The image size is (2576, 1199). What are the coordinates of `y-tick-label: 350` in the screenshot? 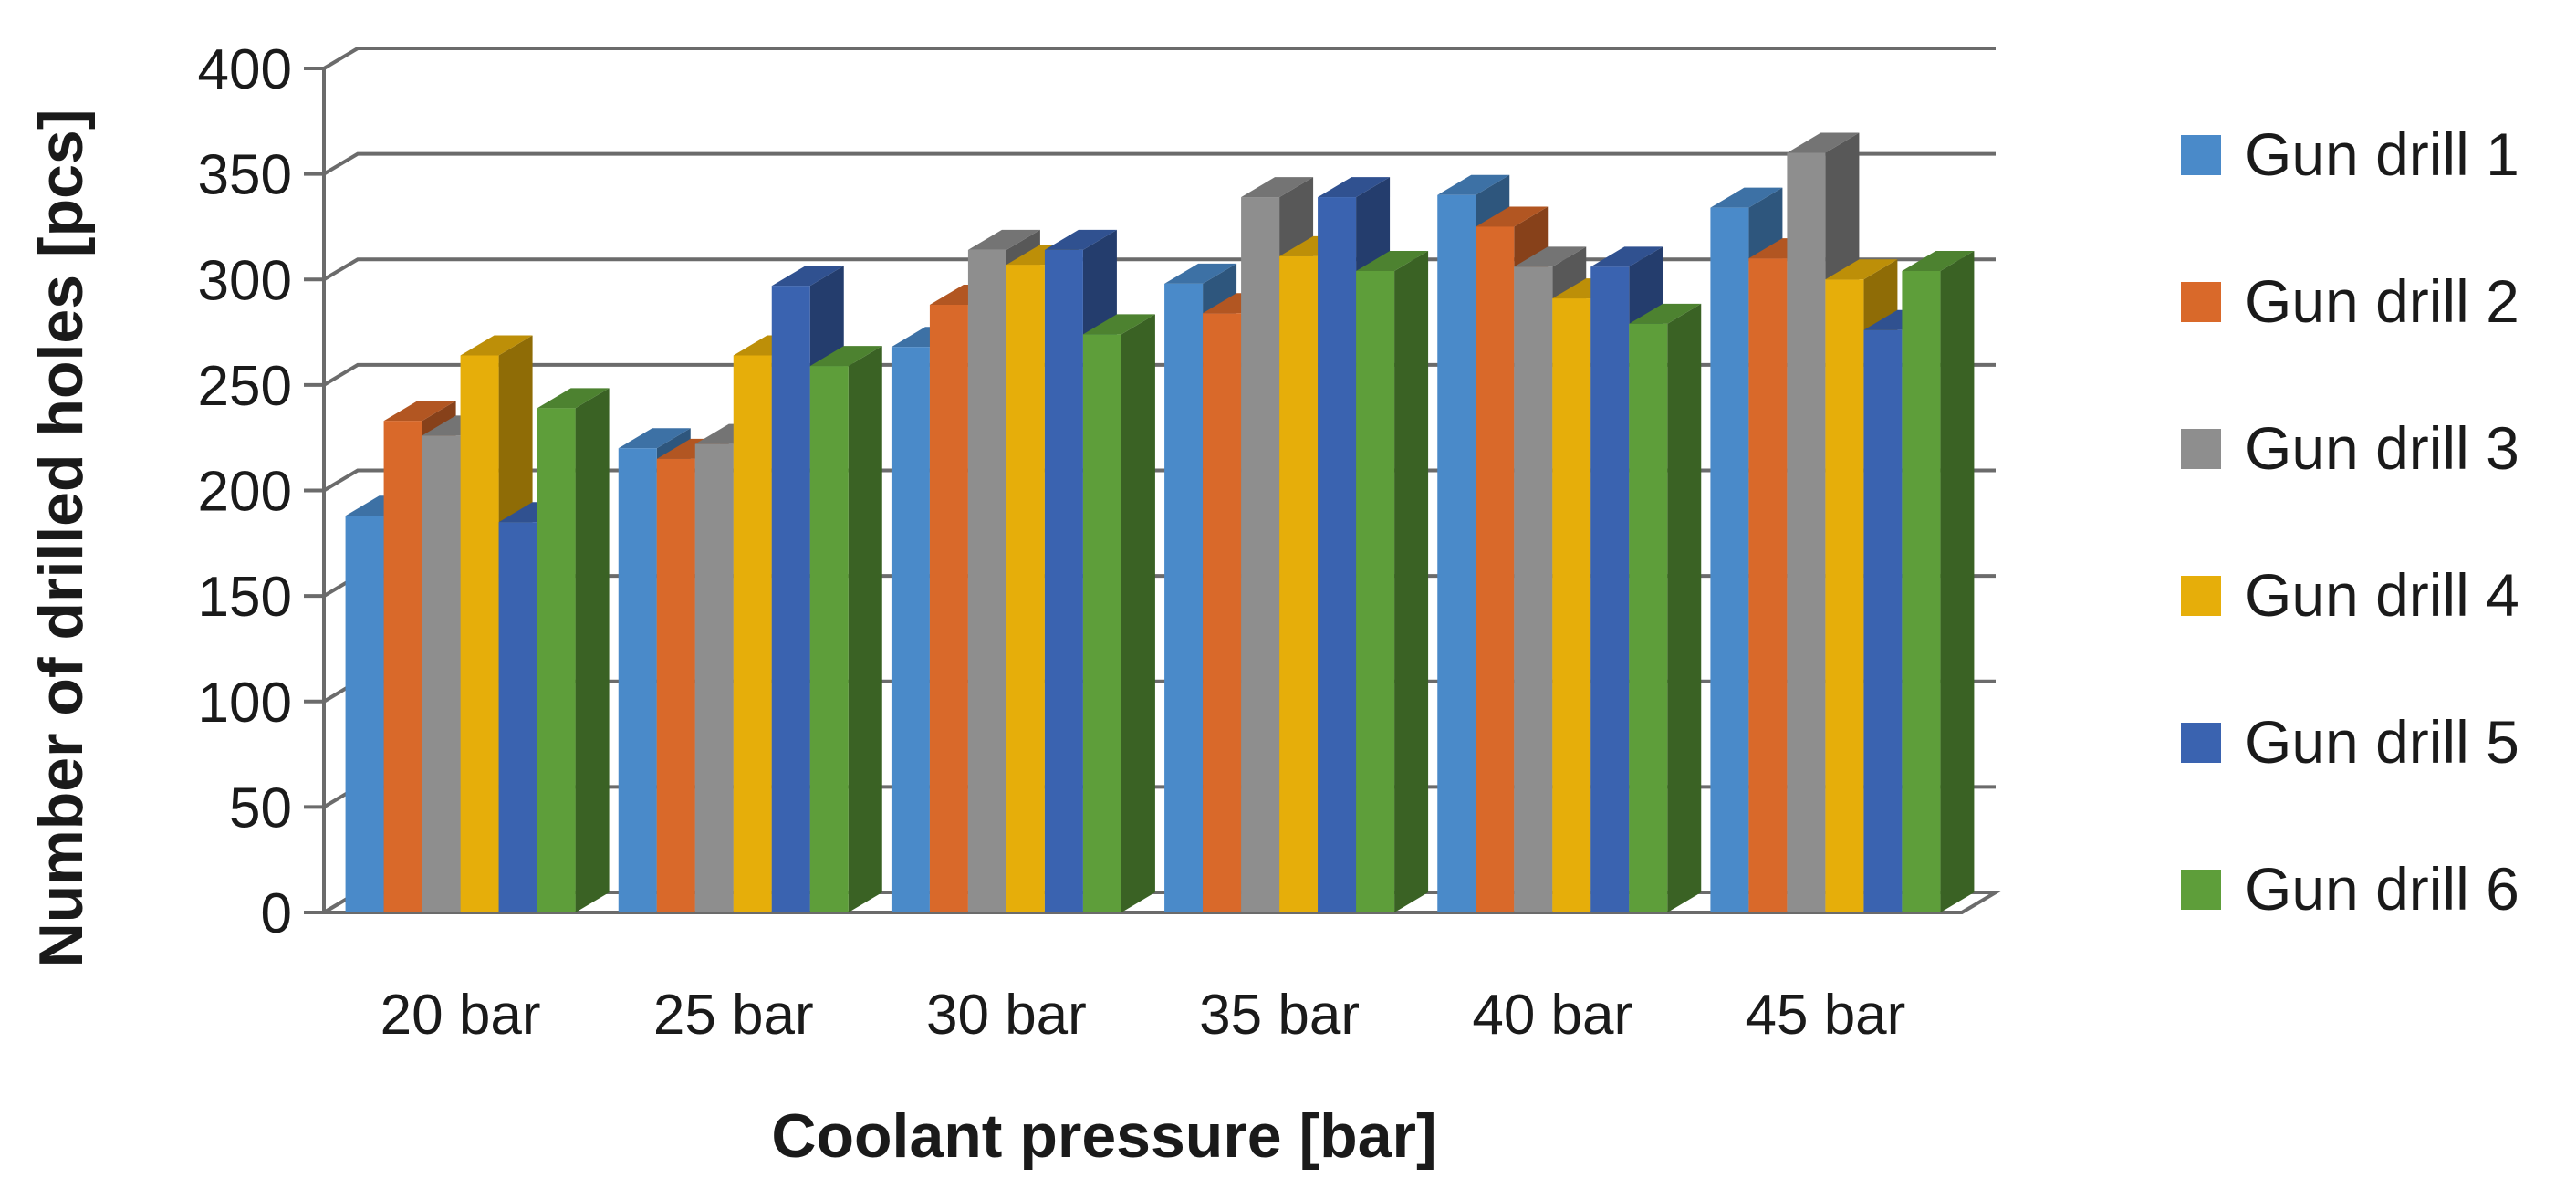 It's located at (245, 175).